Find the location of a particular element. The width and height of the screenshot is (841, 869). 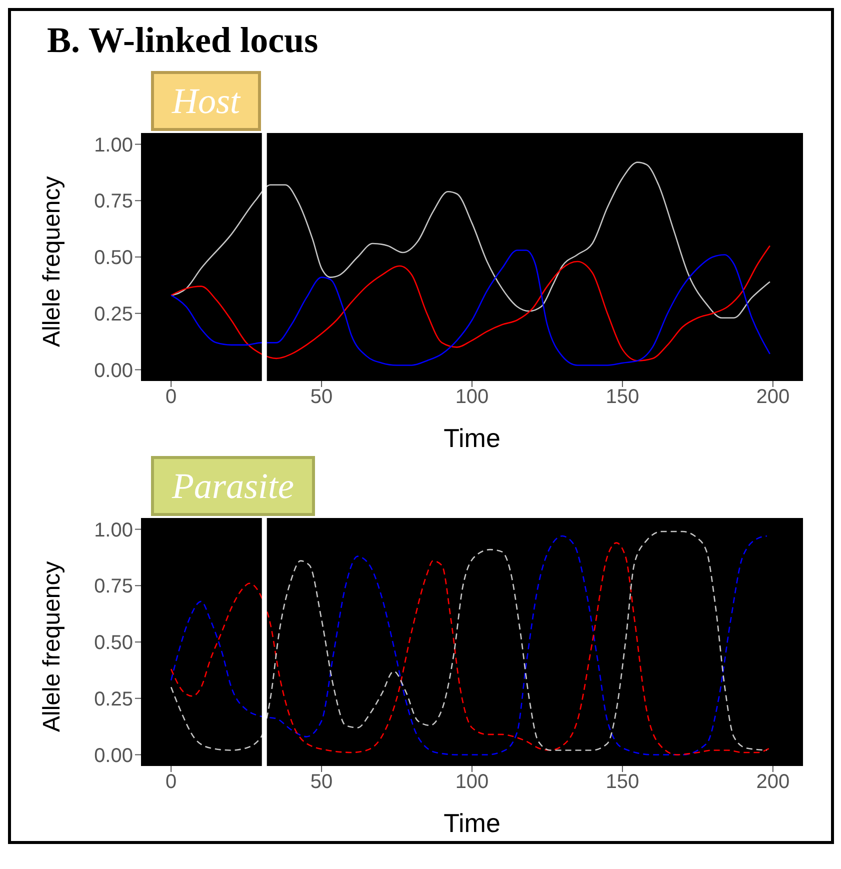

line-series is located at coordinates (470, 240).